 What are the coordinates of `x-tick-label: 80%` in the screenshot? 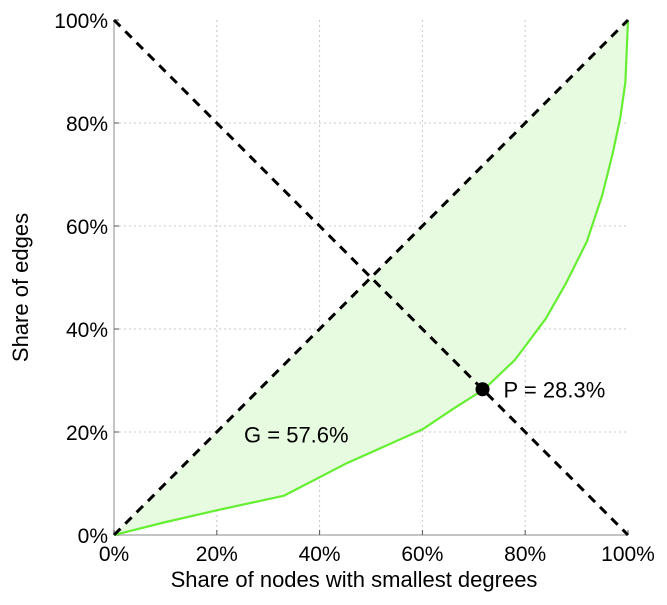 It's located at (525, 554).